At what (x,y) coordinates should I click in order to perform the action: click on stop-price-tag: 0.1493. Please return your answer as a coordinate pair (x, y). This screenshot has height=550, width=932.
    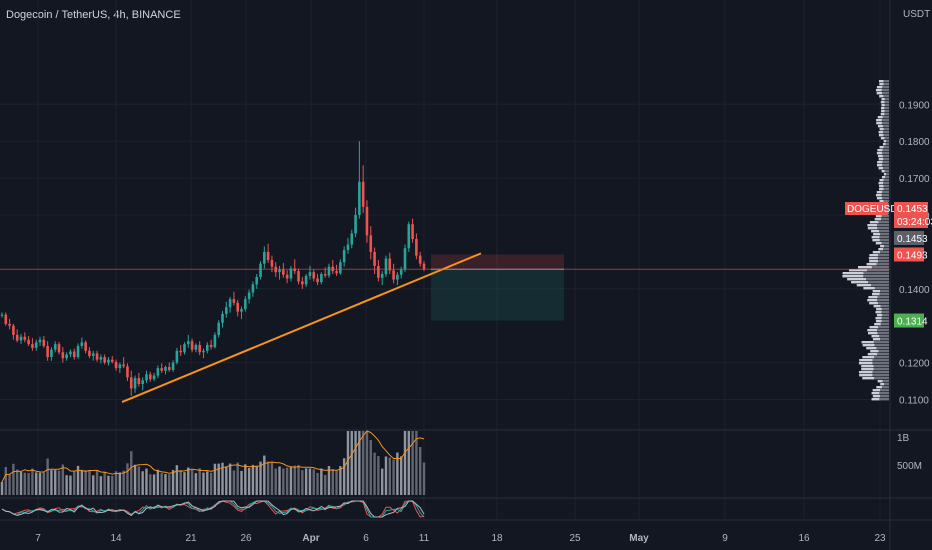
    Looking at the image, I should click on (912, 255).